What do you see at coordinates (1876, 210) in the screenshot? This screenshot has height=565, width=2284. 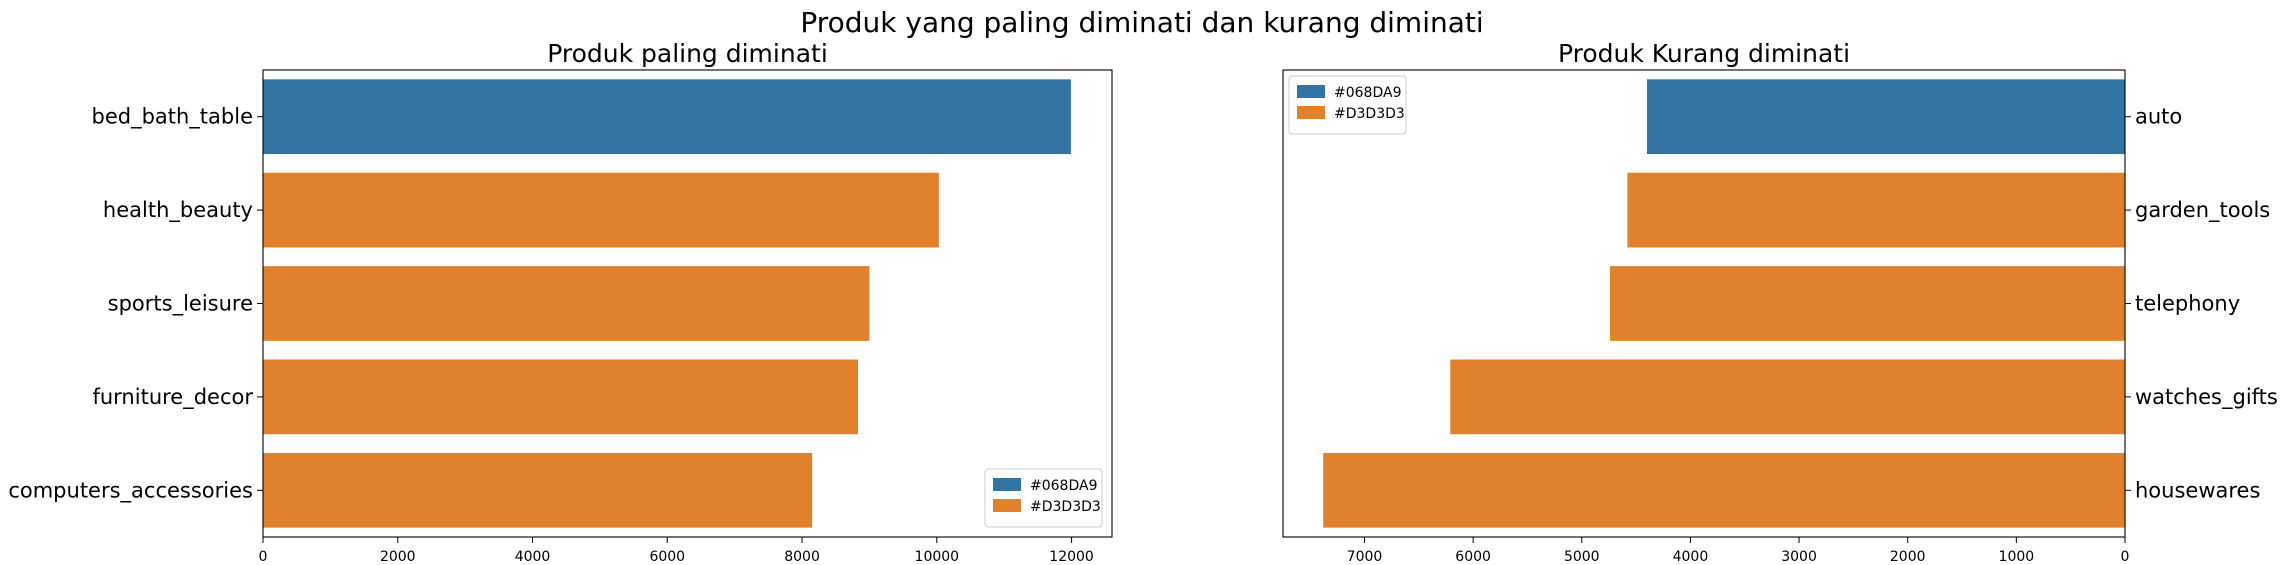 I see `bar-garden_tools` at bounding box center [1876, 210].